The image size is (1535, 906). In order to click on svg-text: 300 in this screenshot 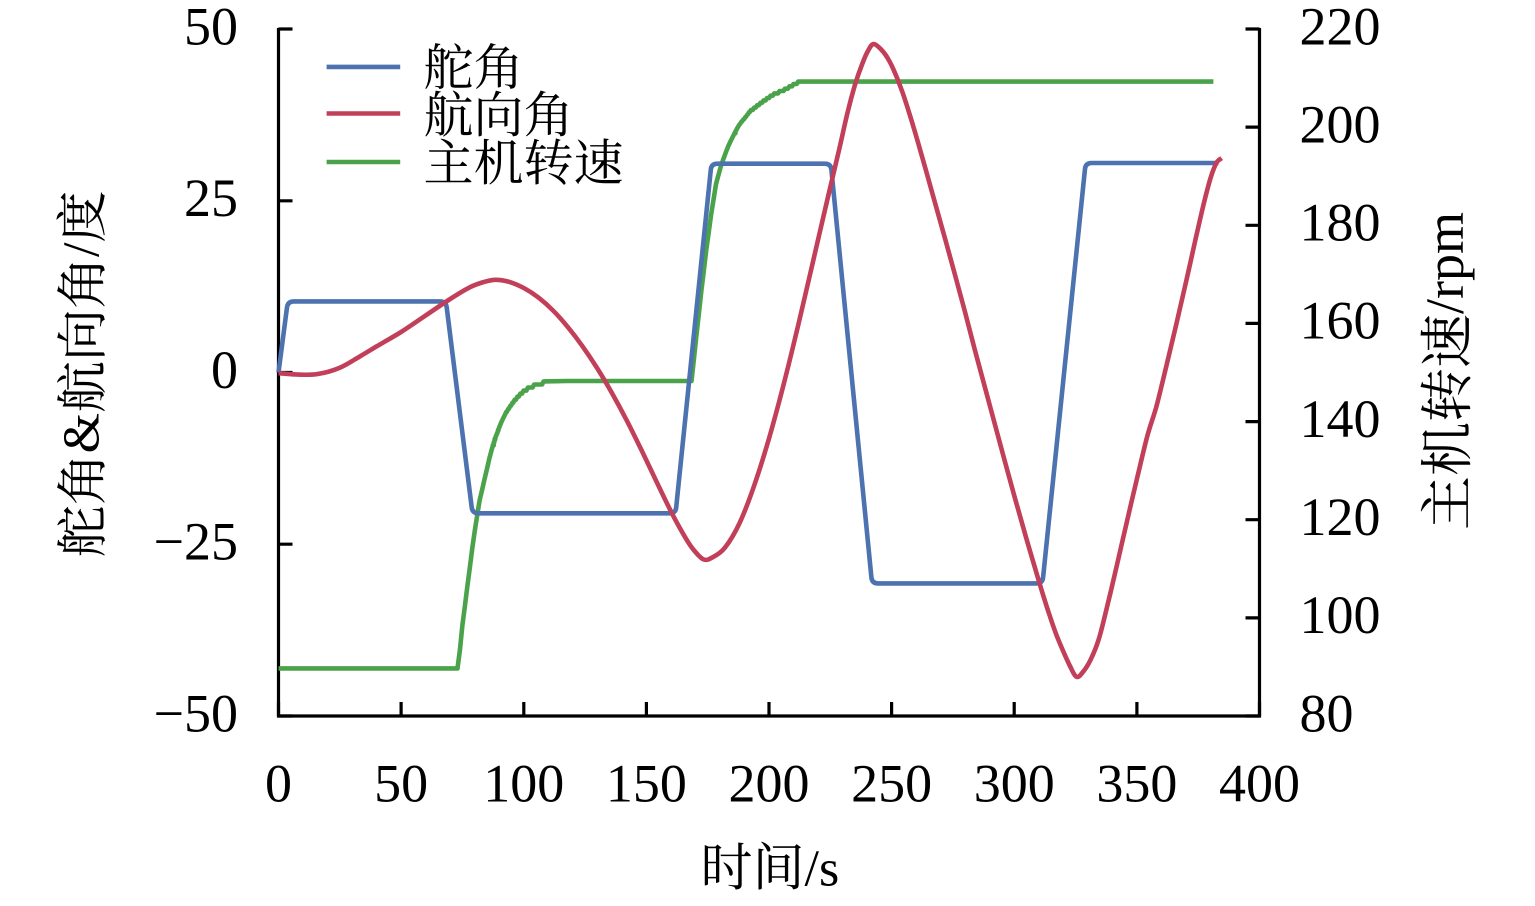, I will do `click(1014, 784)`.